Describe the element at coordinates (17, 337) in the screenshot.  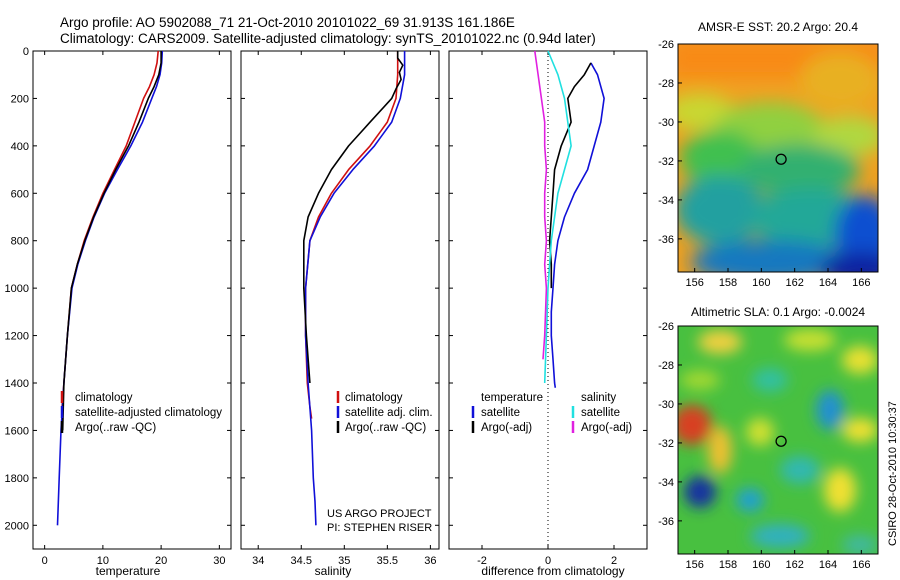
I see `y-tick-label: 1200` at that location.